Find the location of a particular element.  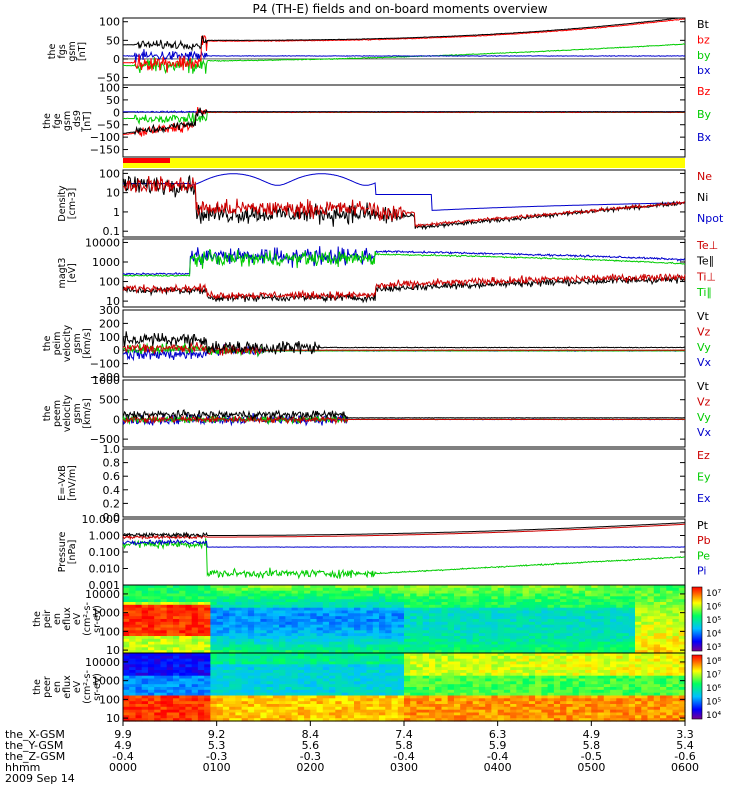

series-ti-par is located at coordinates (404, 263).